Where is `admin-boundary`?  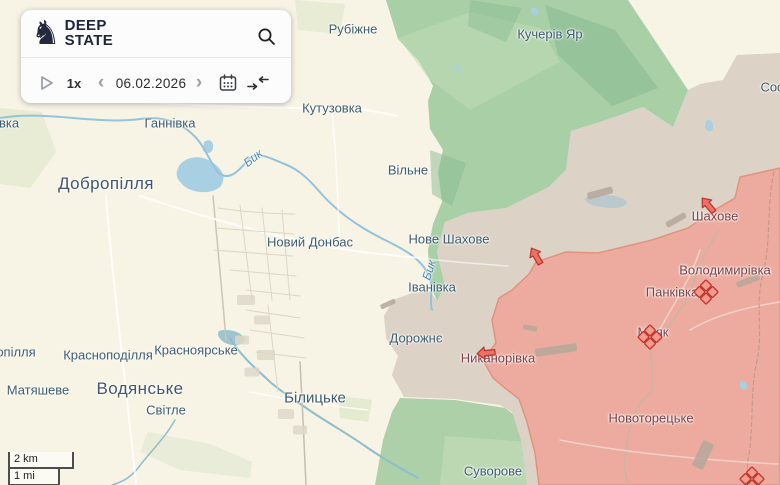
admin-boundary is located at coordinates (760, 328).